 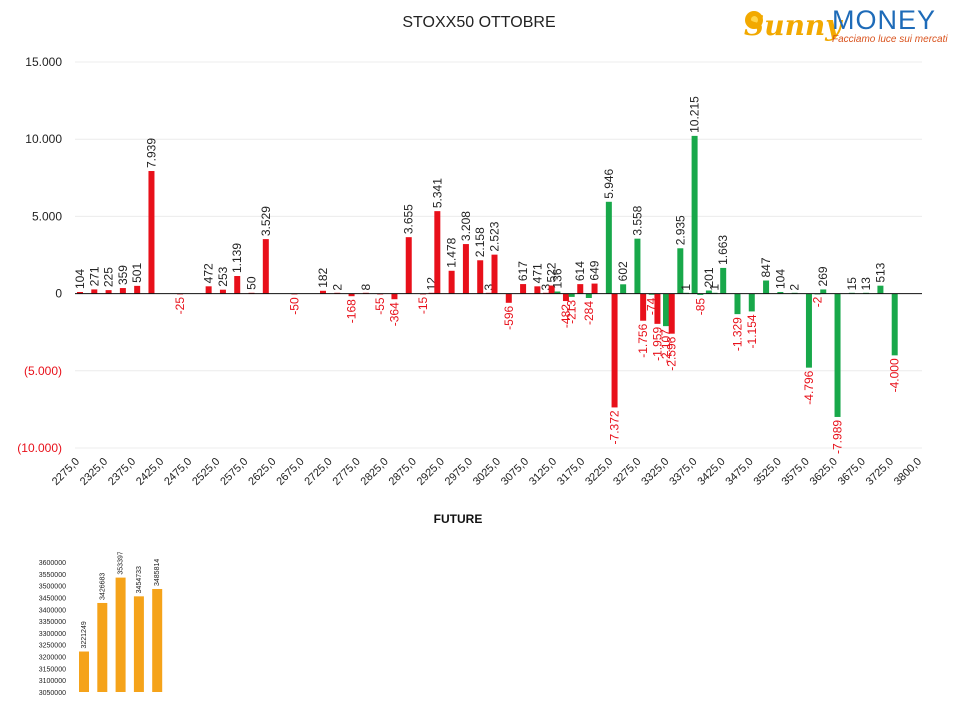 What do you see at coordinates (627, 472) in the screenshot?
I see `x-tick-label: 3275,0` at bounding box center [627, 472].